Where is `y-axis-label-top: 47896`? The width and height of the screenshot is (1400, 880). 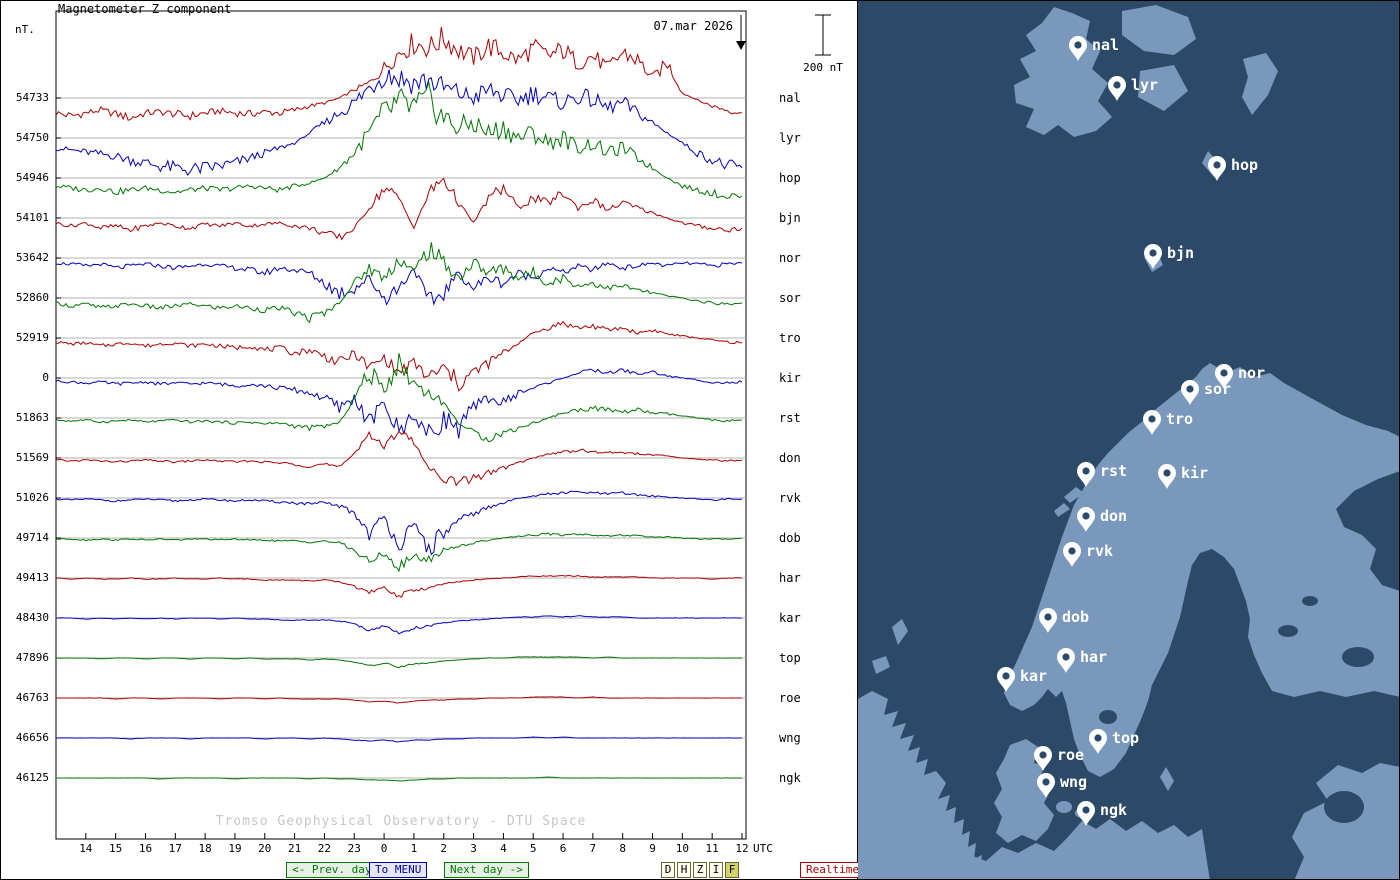 y-axis-label-top: 47896 is located at coordinates (32, 657).